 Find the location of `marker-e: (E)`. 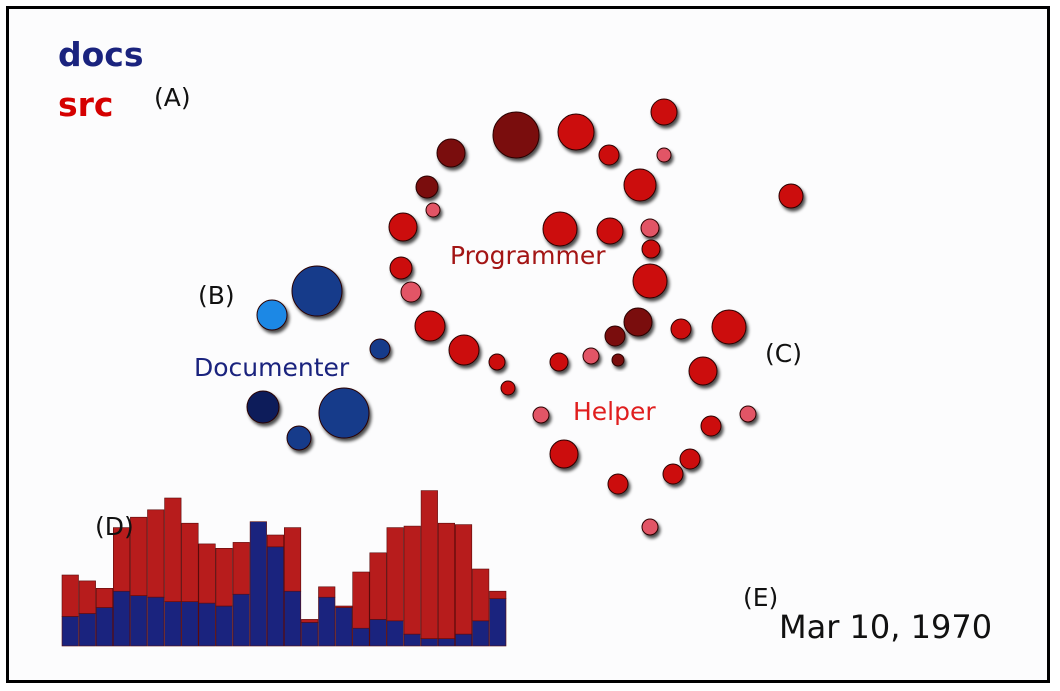

marker-e: (E) is located at coordinates (761, 597).